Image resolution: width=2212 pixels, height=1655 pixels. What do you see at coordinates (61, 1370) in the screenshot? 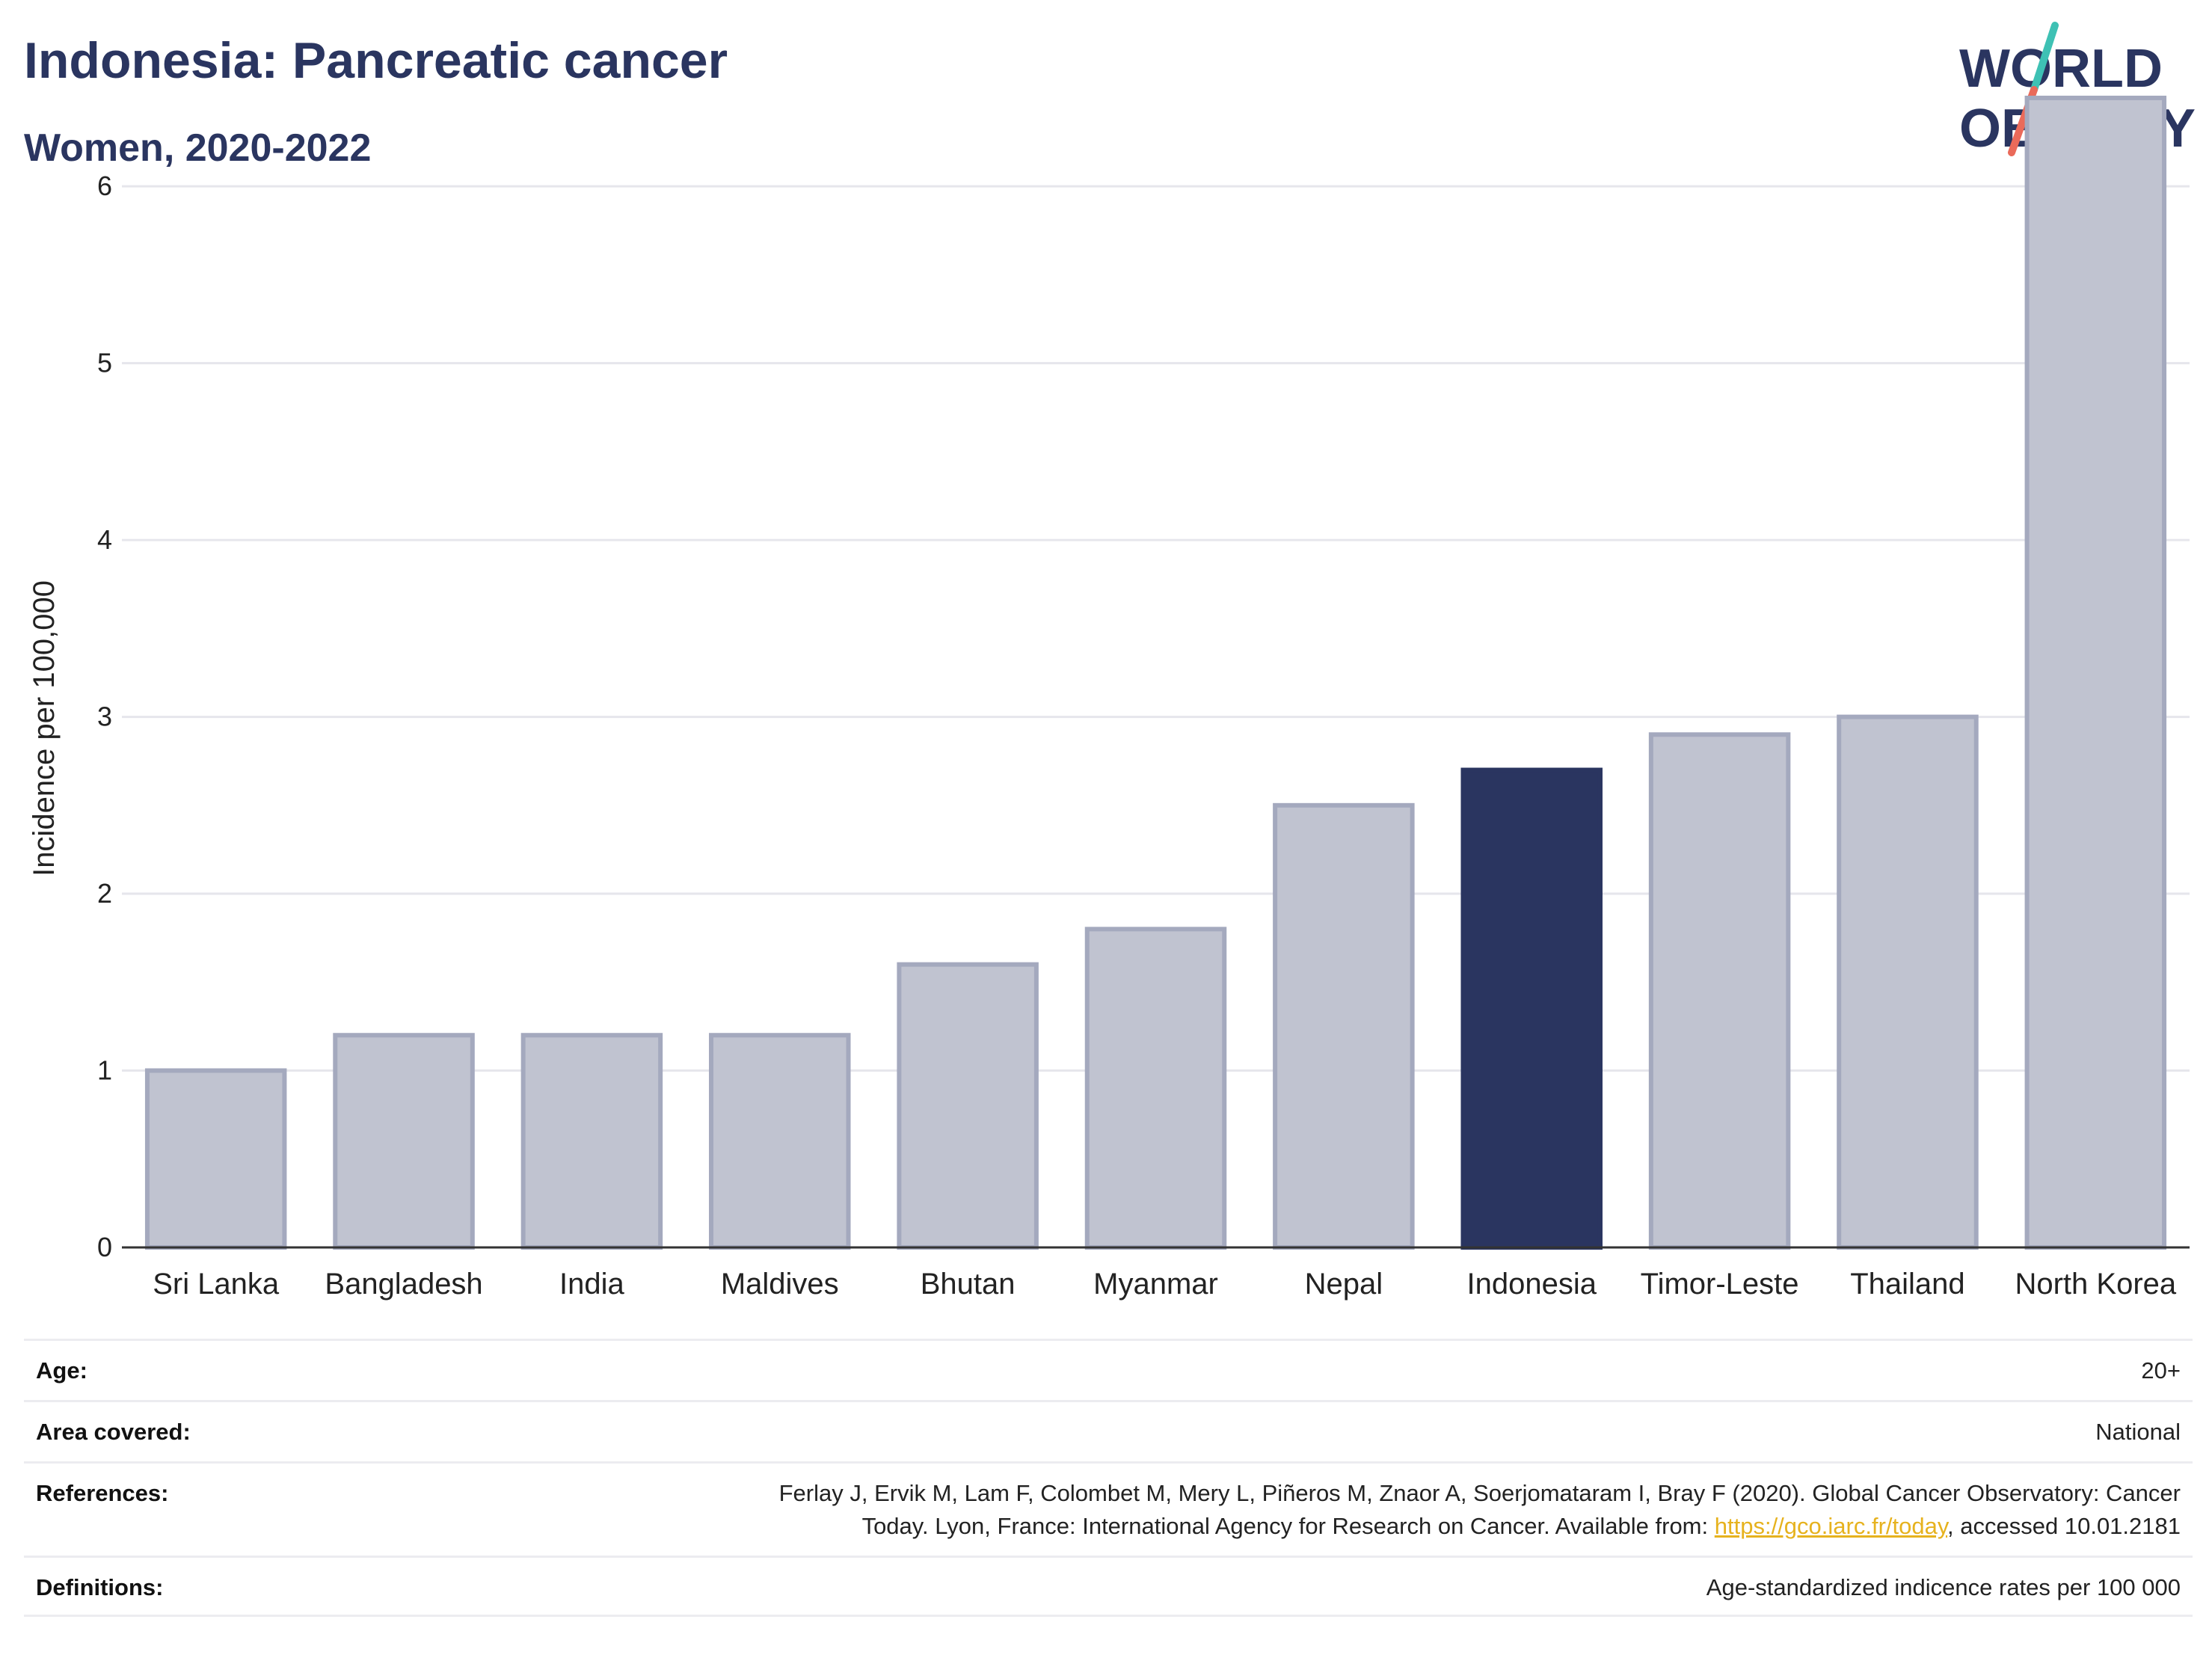
I see `age-label: Age:` at bounding box center [61, 1370].